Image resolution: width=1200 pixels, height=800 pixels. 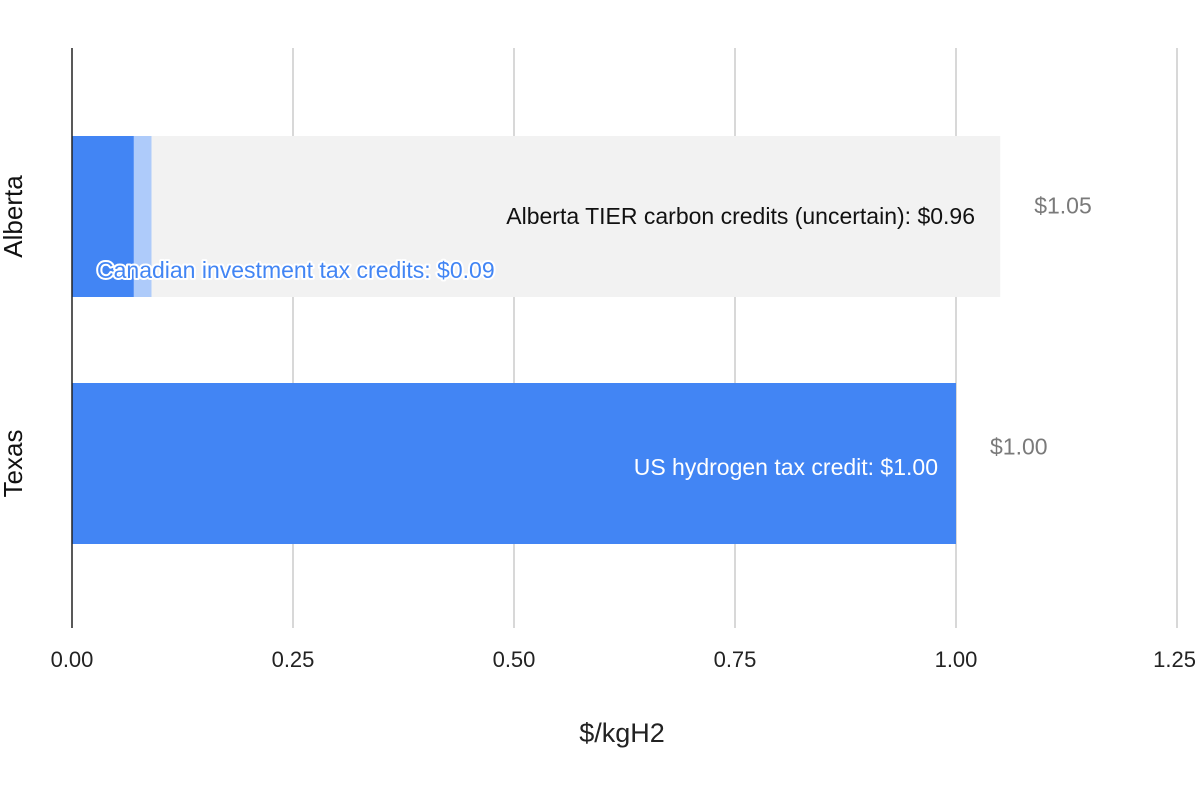 I want to click on x-tick-label: 1.00, so click(x=956, y=659).